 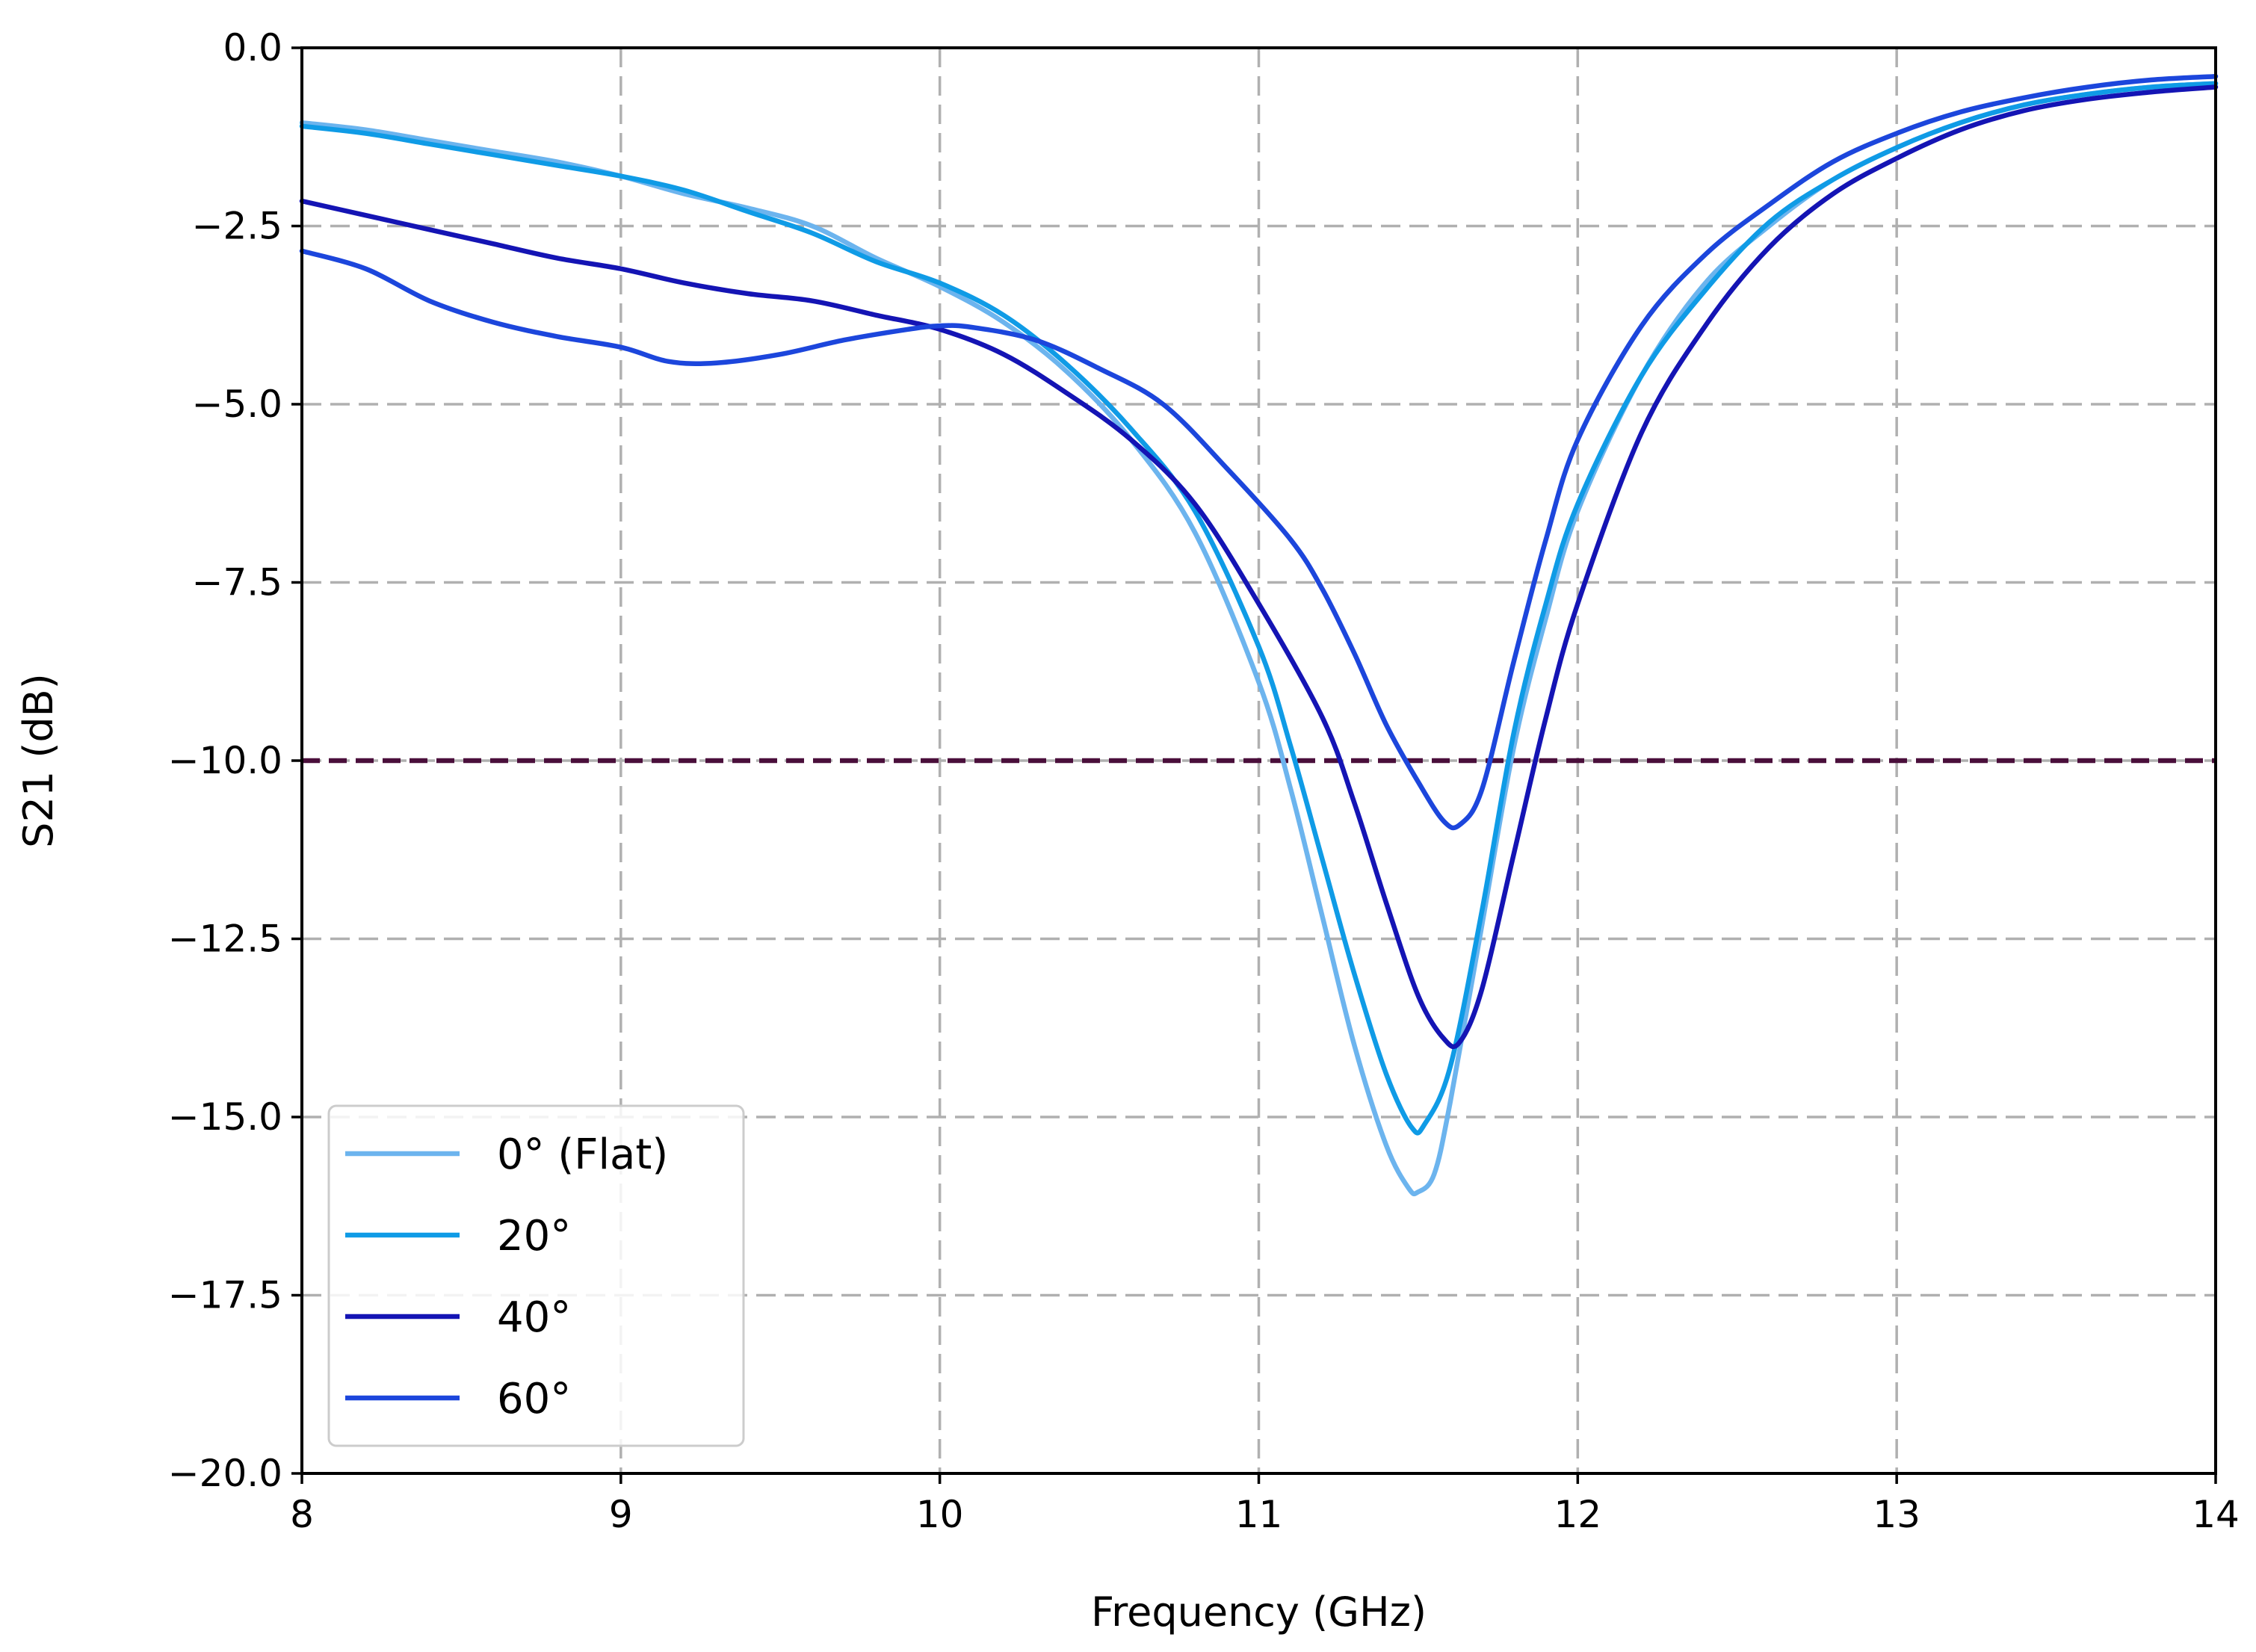 I want to click on x-axis-ticks: 8 9 10 11 12 13 14, so click(x=1265, y=1504).